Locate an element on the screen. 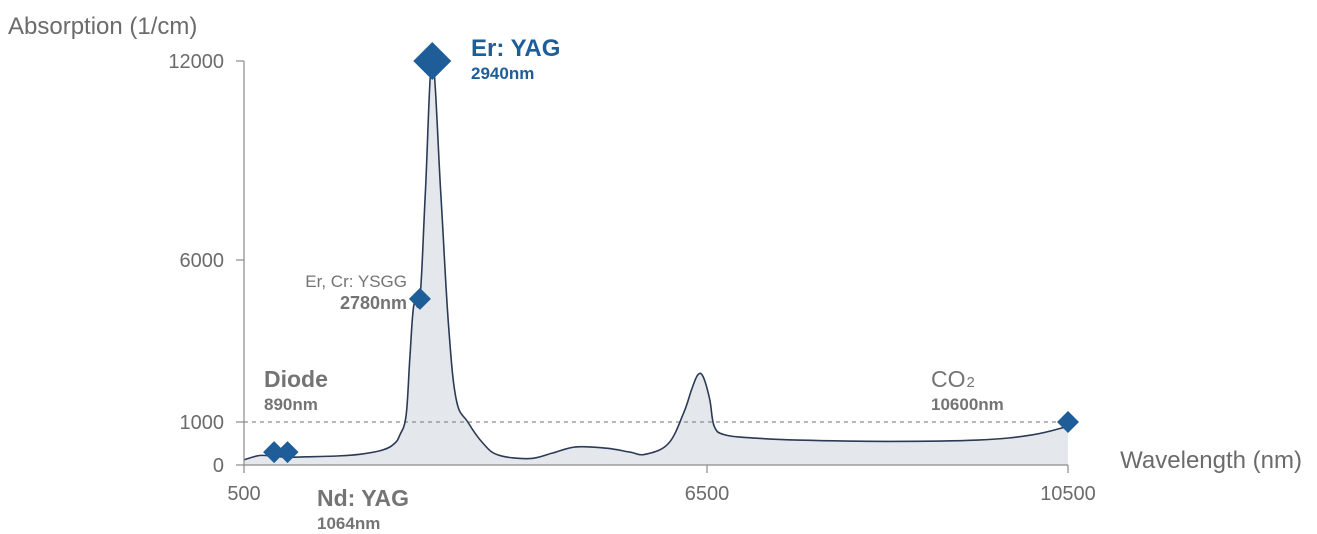  y-axis-title: Absorption (1/cm) is located at coordinates (102, 26).